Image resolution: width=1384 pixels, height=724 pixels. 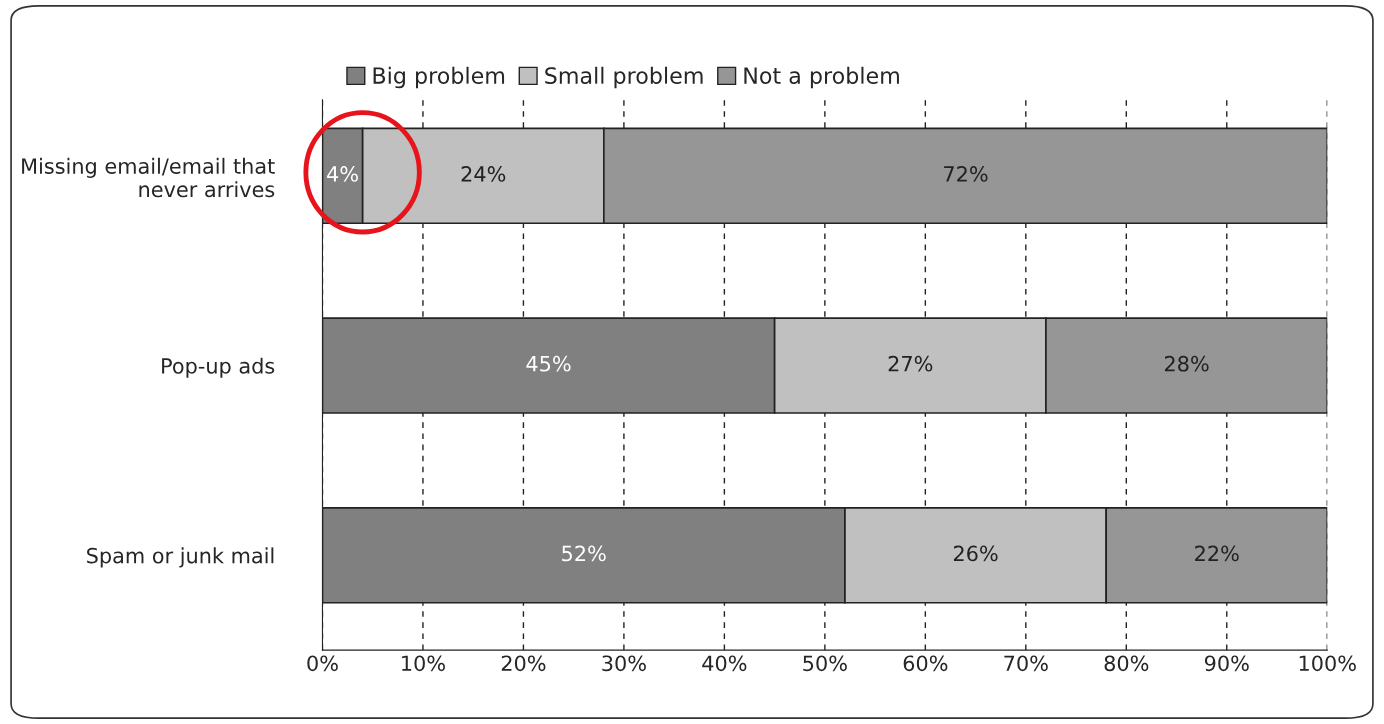 What do you see at coordinates (724, 663) in the screenshot?
I see `x-tick-label: 40%` at bounding box center [724, 663].